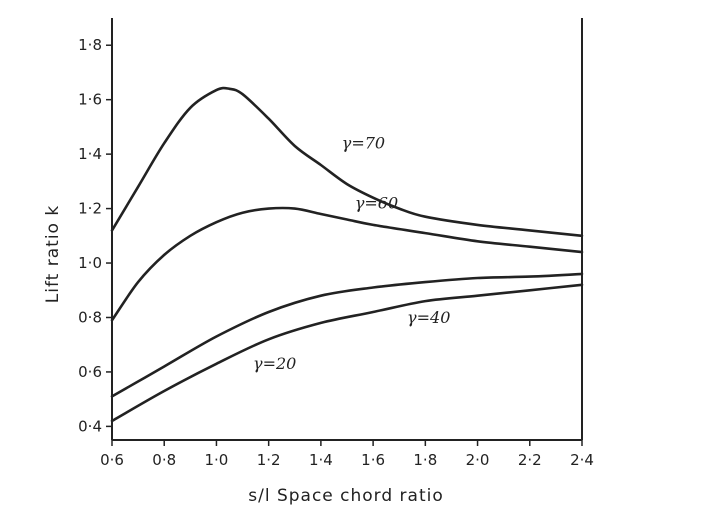 This screenshot has height=527, width=713. I want to click on y-tick-label: 1·6, so click(90, 100).